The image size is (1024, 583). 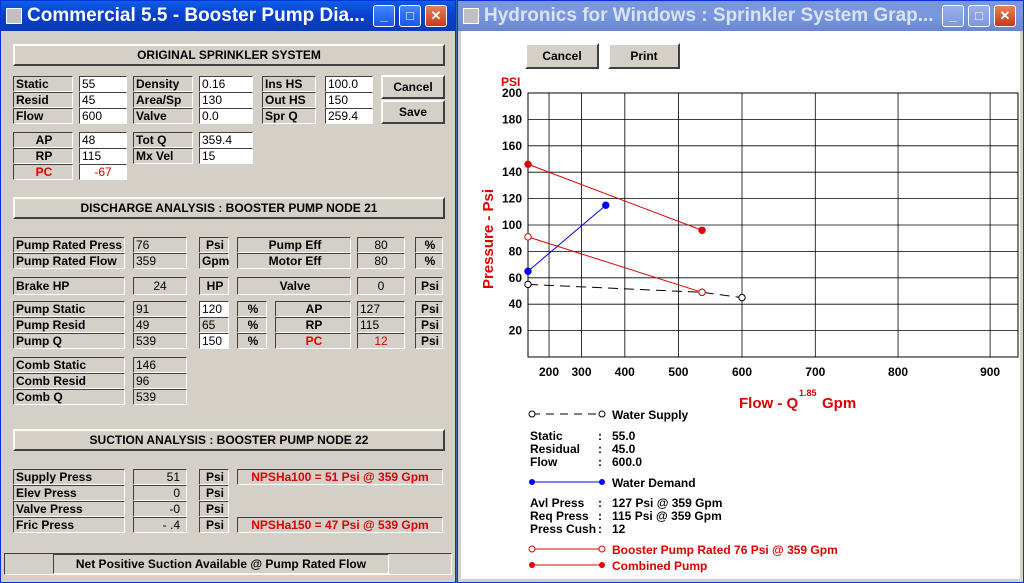 What do you see at coordinates (742, 372) in the screenshot?
I see `x-tick-label: 600` at bounding box center [742, 372].